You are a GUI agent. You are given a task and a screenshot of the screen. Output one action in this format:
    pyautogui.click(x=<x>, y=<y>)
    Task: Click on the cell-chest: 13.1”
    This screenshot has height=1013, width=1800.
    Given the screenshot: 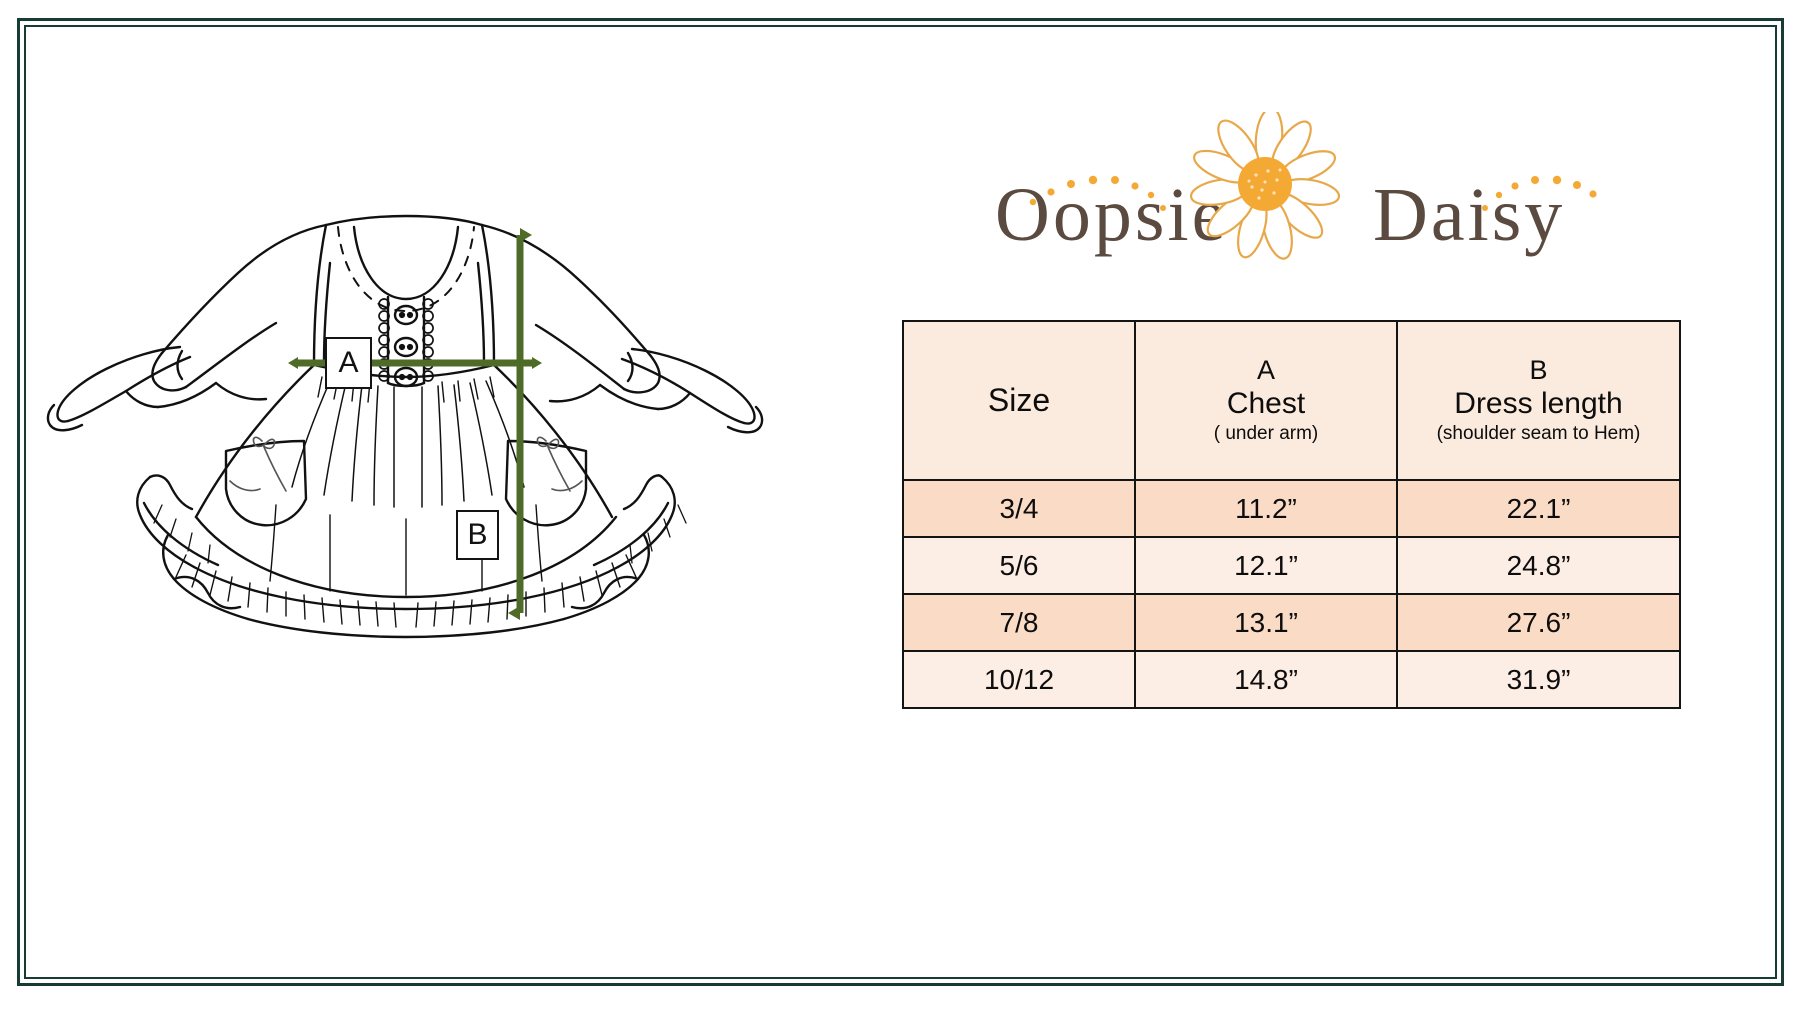 What is the action you would take?
    pyautogui.click(x=1266, y=622)
    